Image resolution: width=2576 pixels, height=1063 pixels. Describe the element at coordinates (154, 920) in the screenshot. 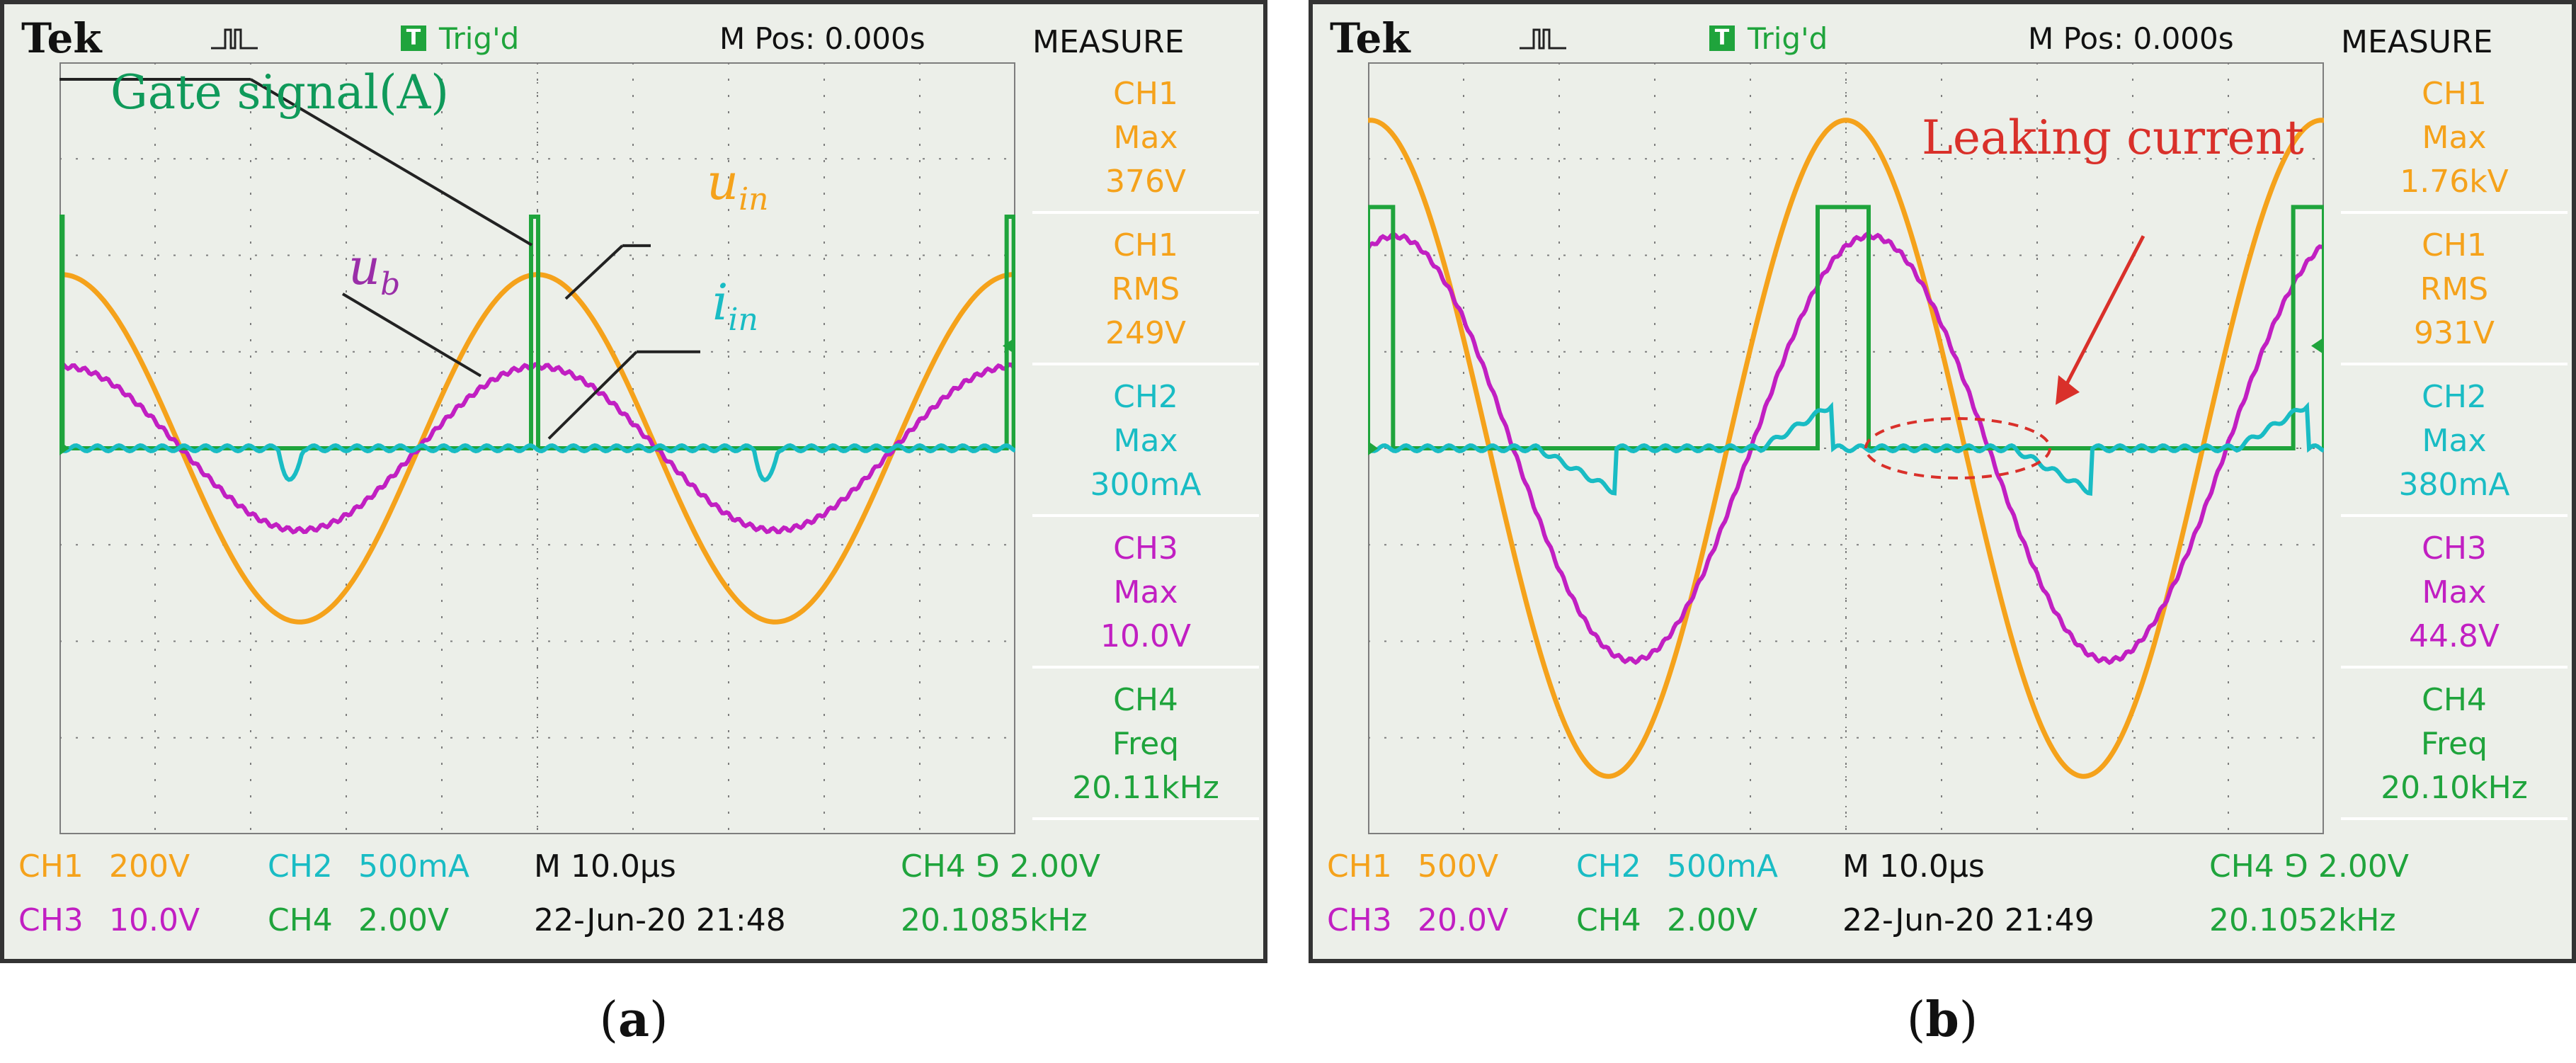

I see `ch3-scale: 10.0V` at that location.